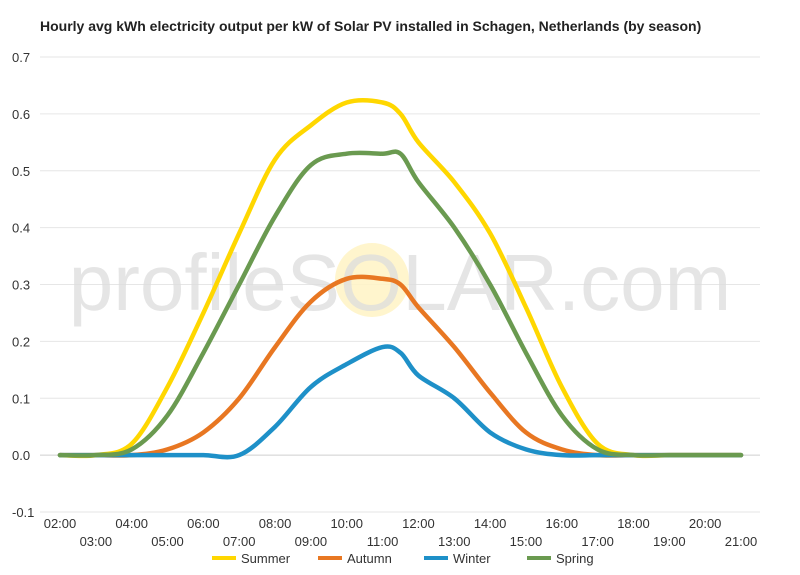 The image size is (800, 575). Describe the element at coordinates (372, 280) in the screenshot. I see `watermark-sun-logo` at that location.